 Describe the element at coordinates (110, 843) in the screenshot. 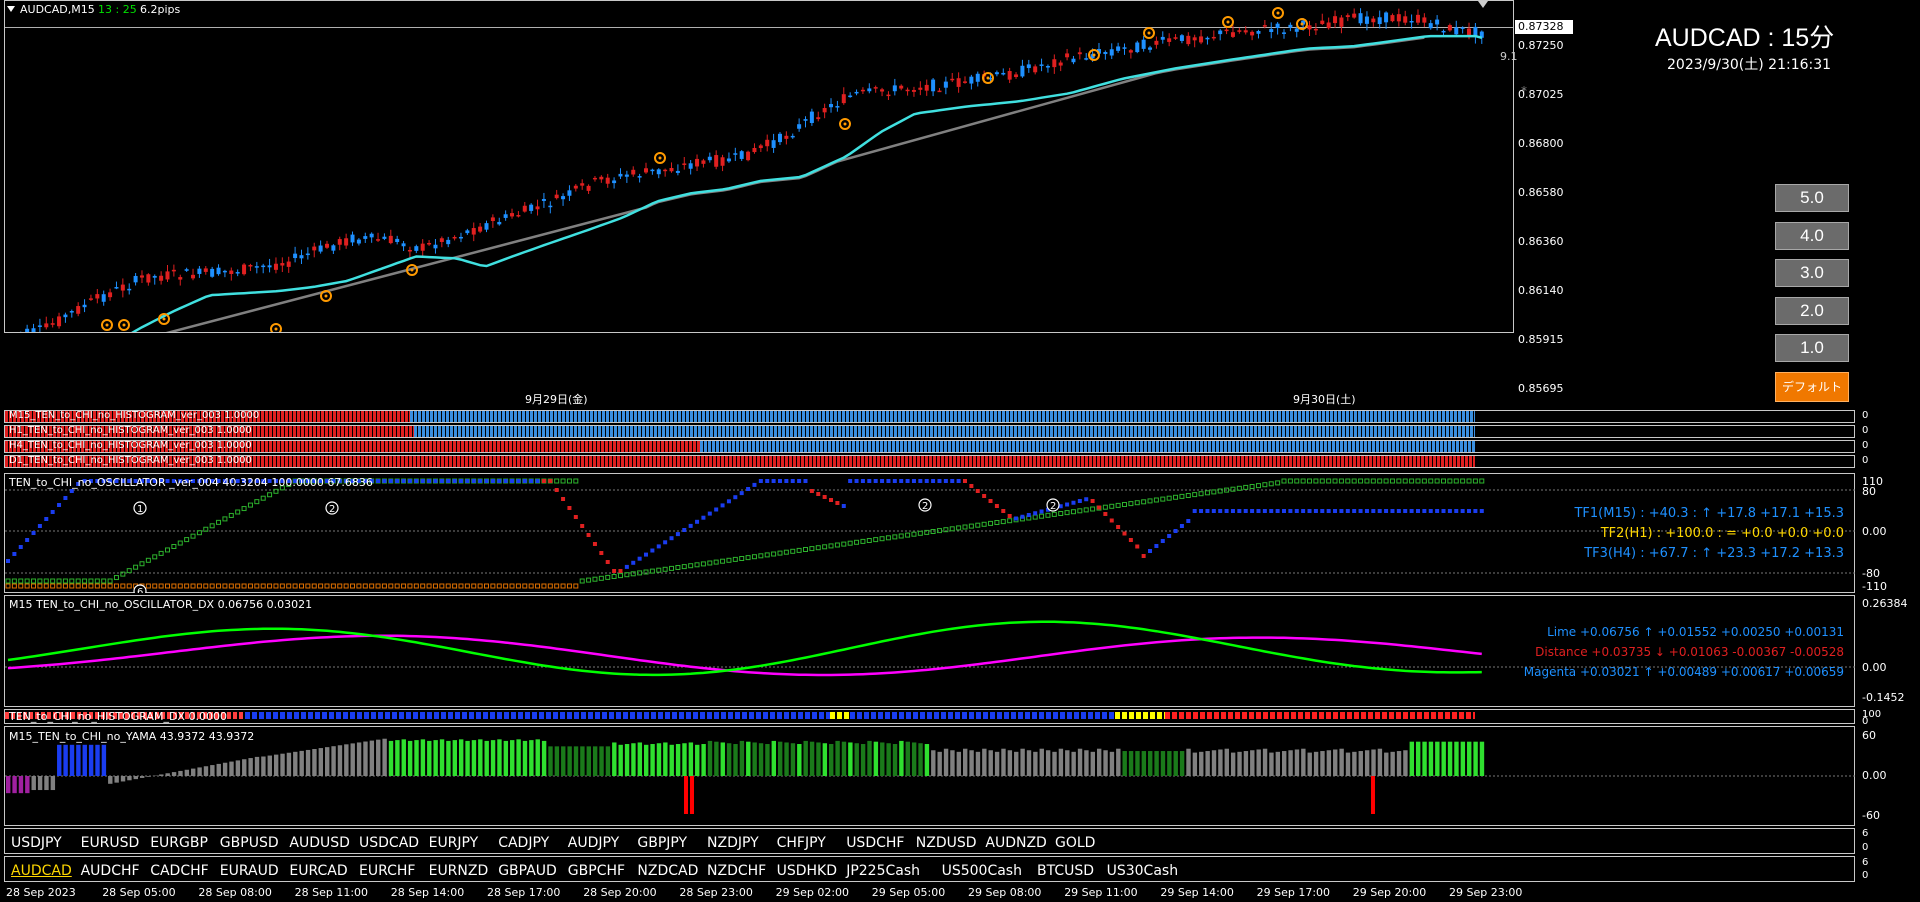

I see `symbol-button-eurusd: EURUSD` at that location.